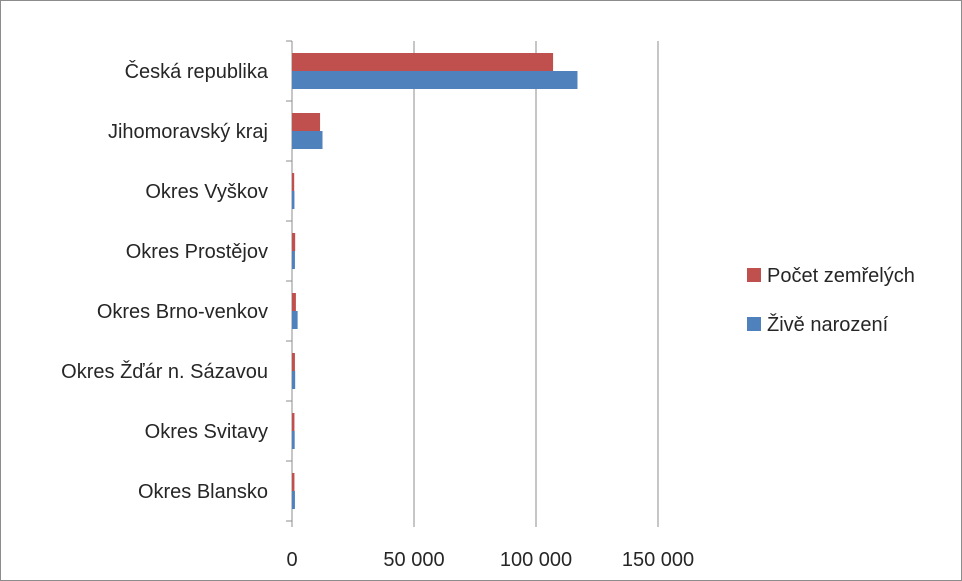 This screenshot has width=962, height=581. What do you see at coordinates (203, 492) in the screenshot?
I see `category-label: Okres Blansko` at bounding box center [203, 492].